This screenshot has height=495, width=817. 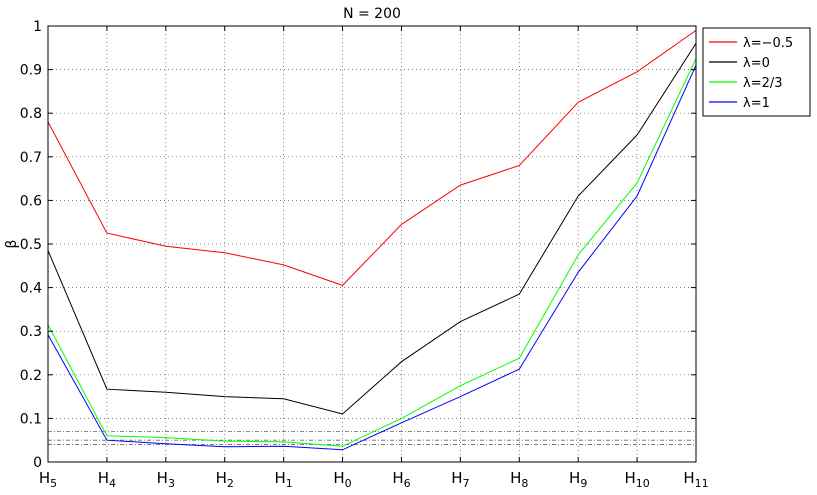 I want to click on legend-entry-label: λ=0, so click(x=756, y=63).